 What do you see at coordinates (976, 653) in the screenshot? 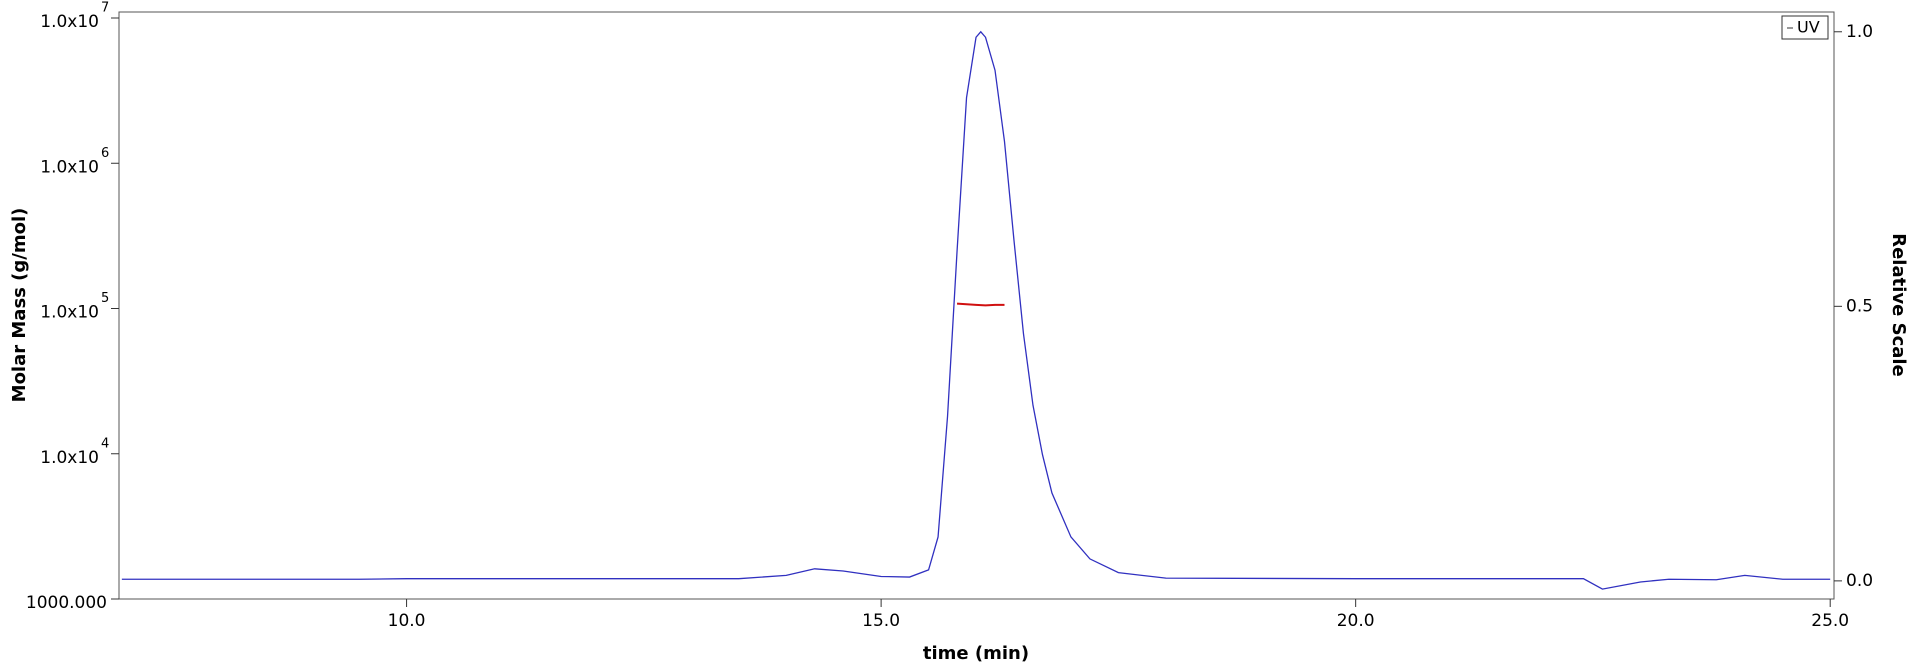
I see `x-axis-label: time (min)` at bounding box center [976, 653].